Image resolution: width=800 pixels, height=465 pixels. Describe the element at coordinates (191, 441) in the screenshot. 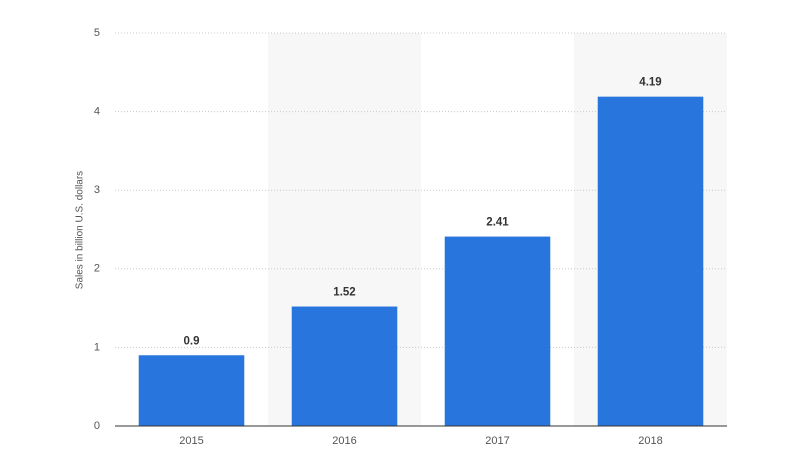

I see `x-tick-label: 2015` at that location.